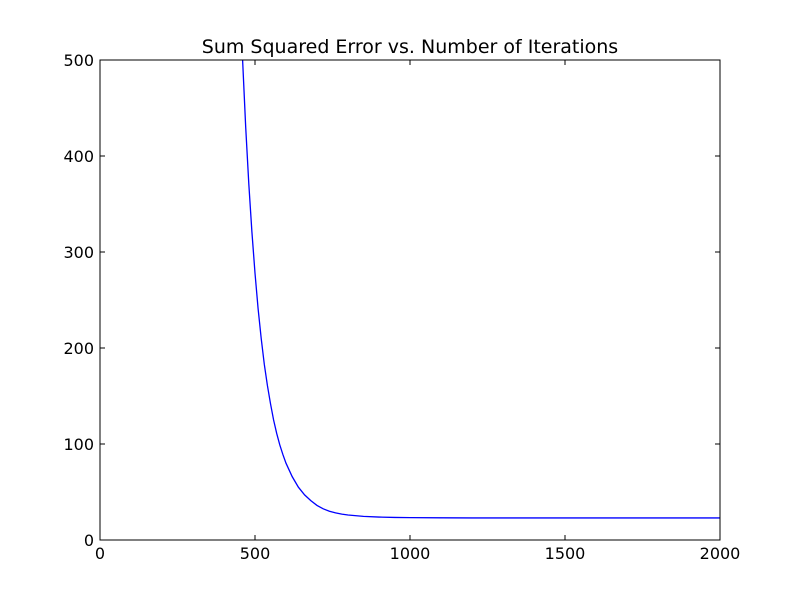 This screenshot has height=600, width=800. What do you see at coordinates (78, 156) in the screenshot?
I see `y-tick-label: 400` at bounding box center [78, 156].